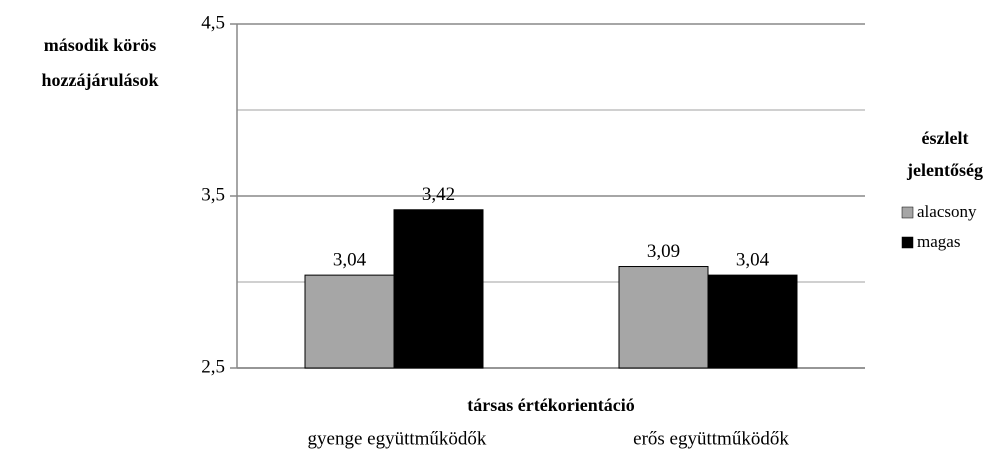 The width and height of the screenshot is (1006, 458). What do you see at coordinates (711, 438) in the screenshot?
I see `x-tick-label: erős együttműködők` at bounding box center [711, 438].